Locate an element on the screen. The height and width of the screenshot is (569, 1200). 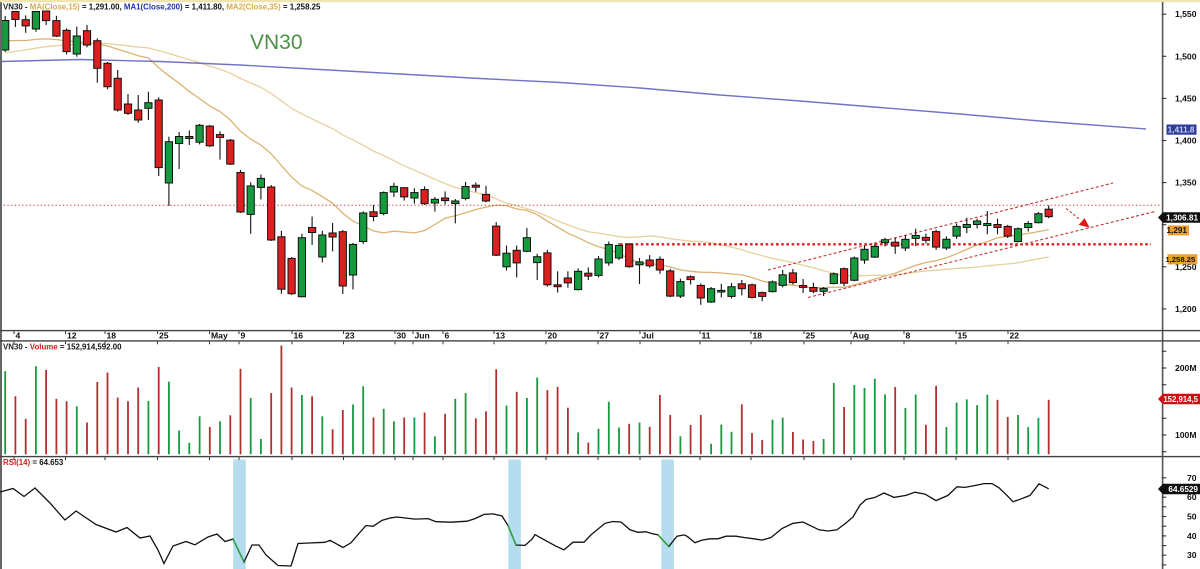
svg-text: 1,291 is located at coordinates (1177, 230).